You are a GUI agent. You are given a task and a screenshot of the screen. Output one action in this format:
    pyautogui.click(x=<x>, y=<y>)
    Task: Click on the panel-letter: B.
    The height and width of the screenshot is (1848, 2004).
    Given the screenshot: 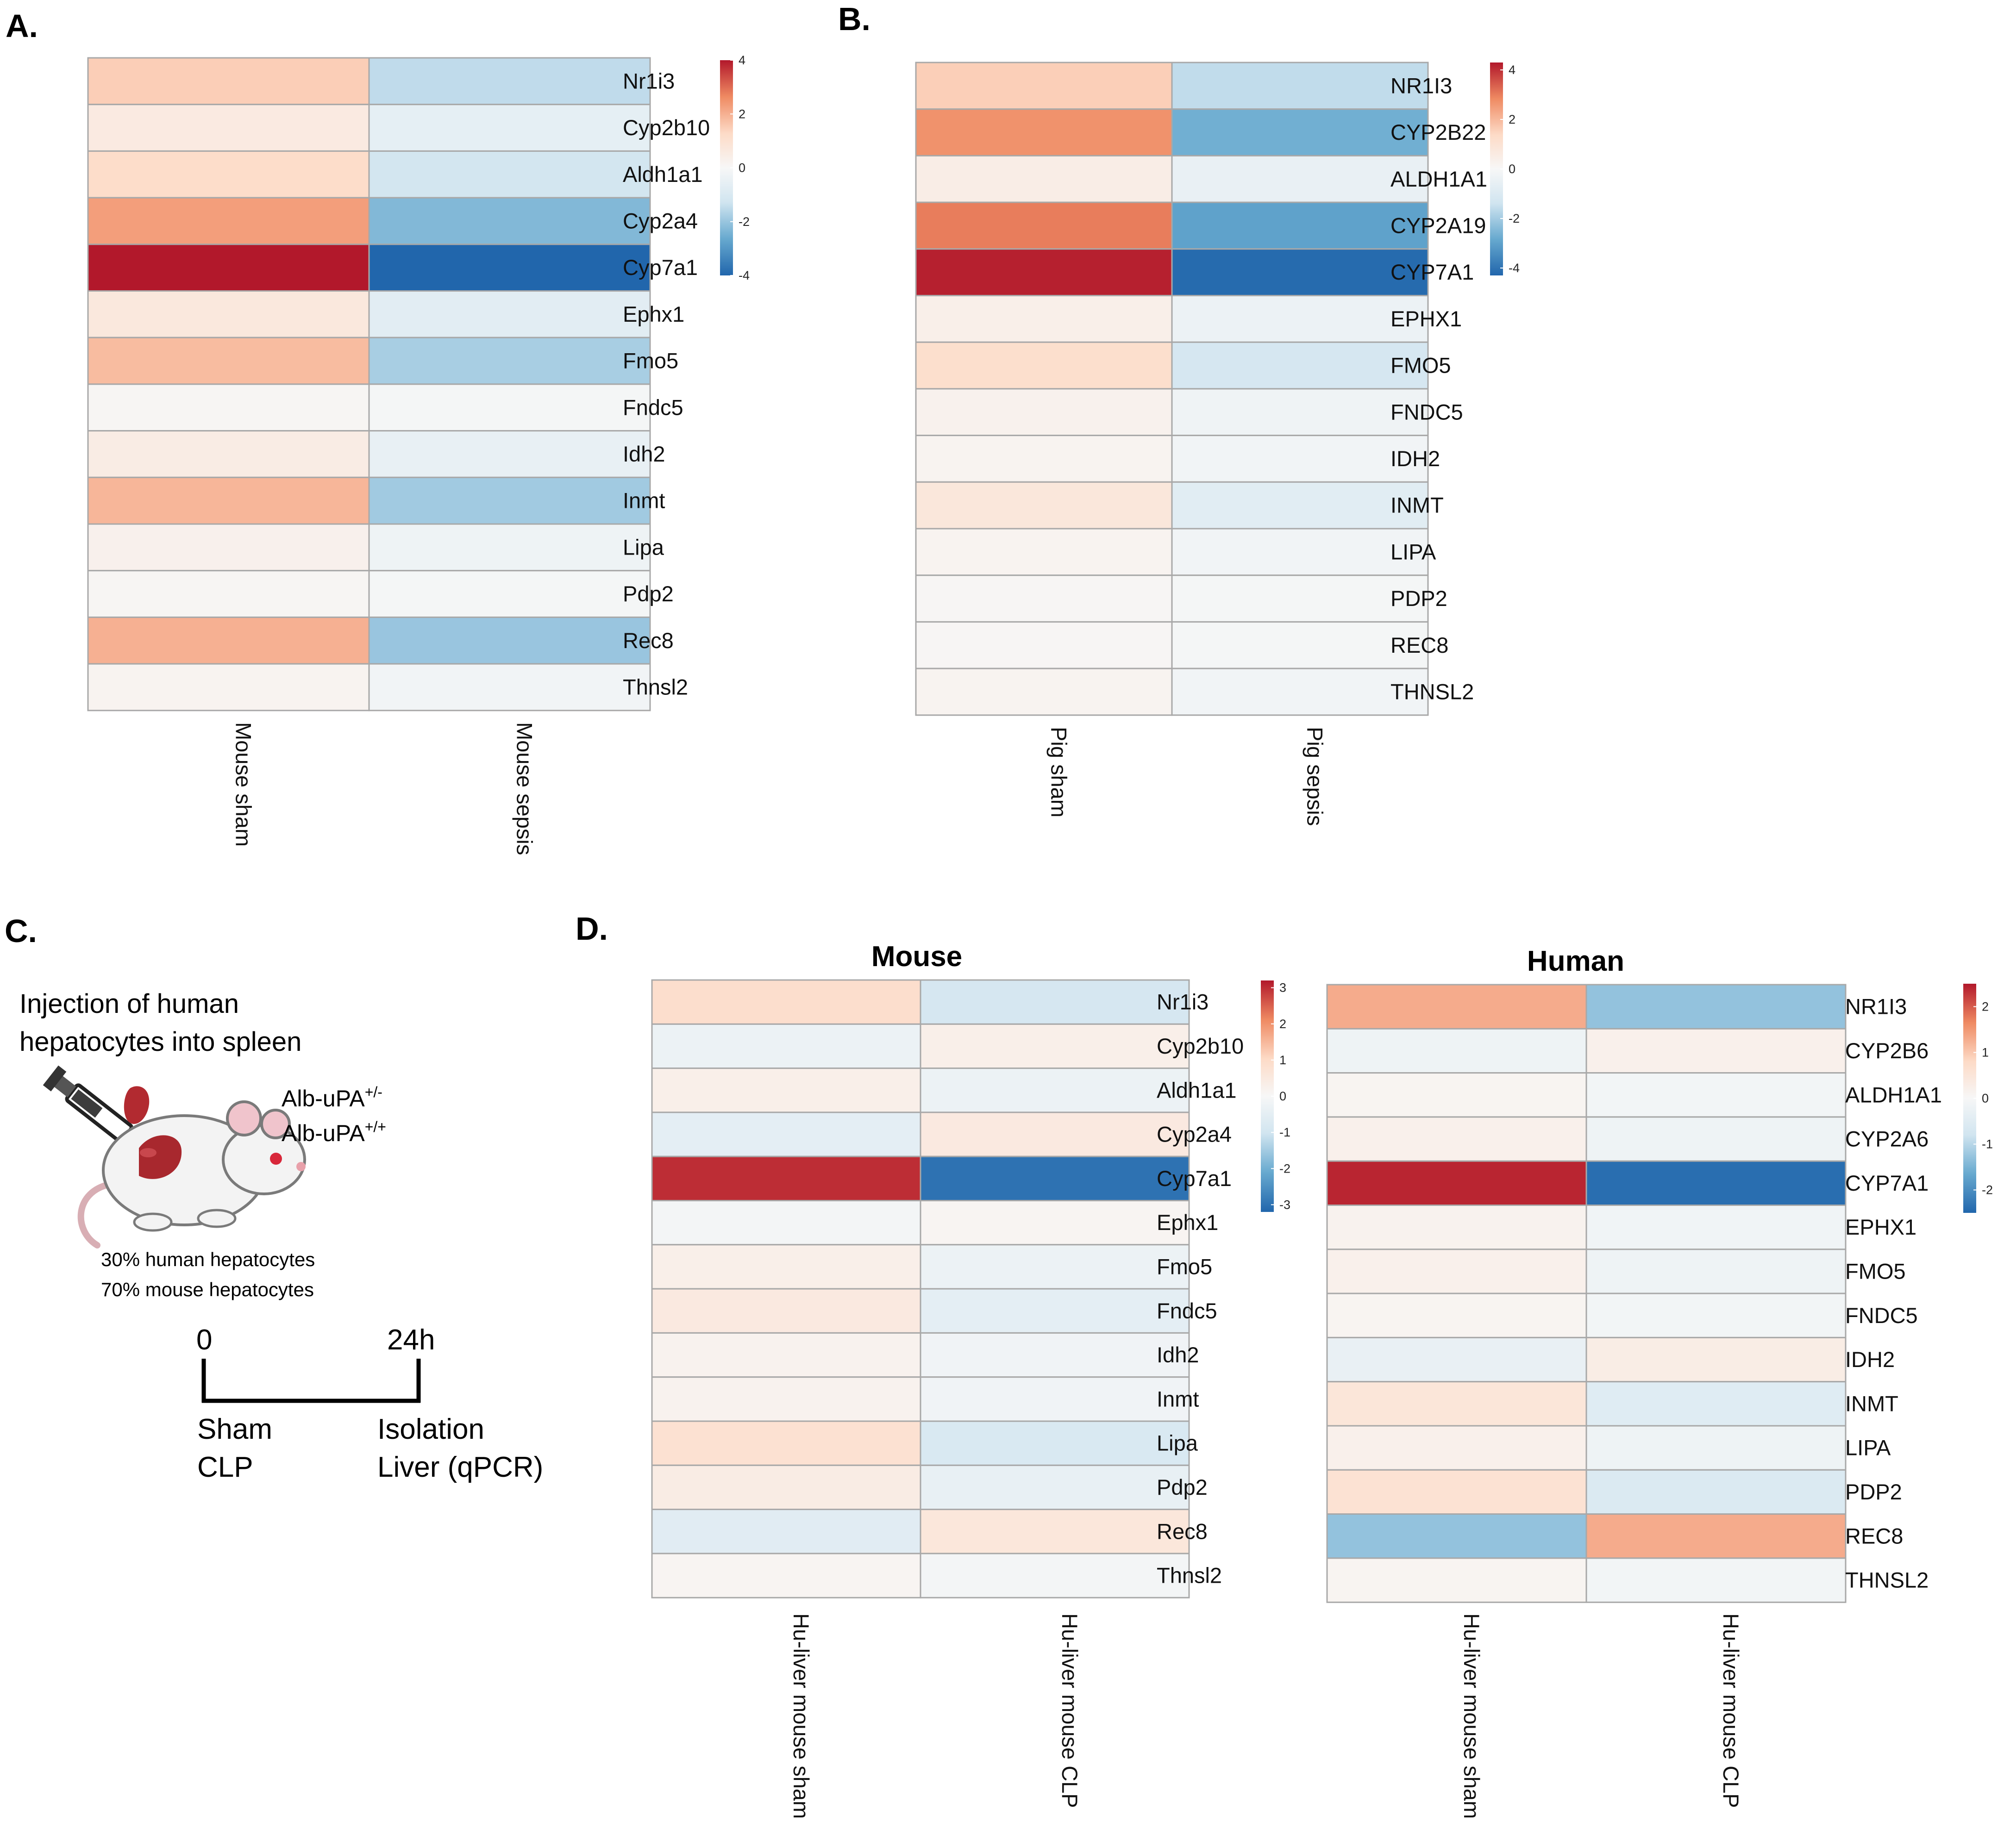 What is the action you would take?
    pyautogui.click(x=854, y=19)
    